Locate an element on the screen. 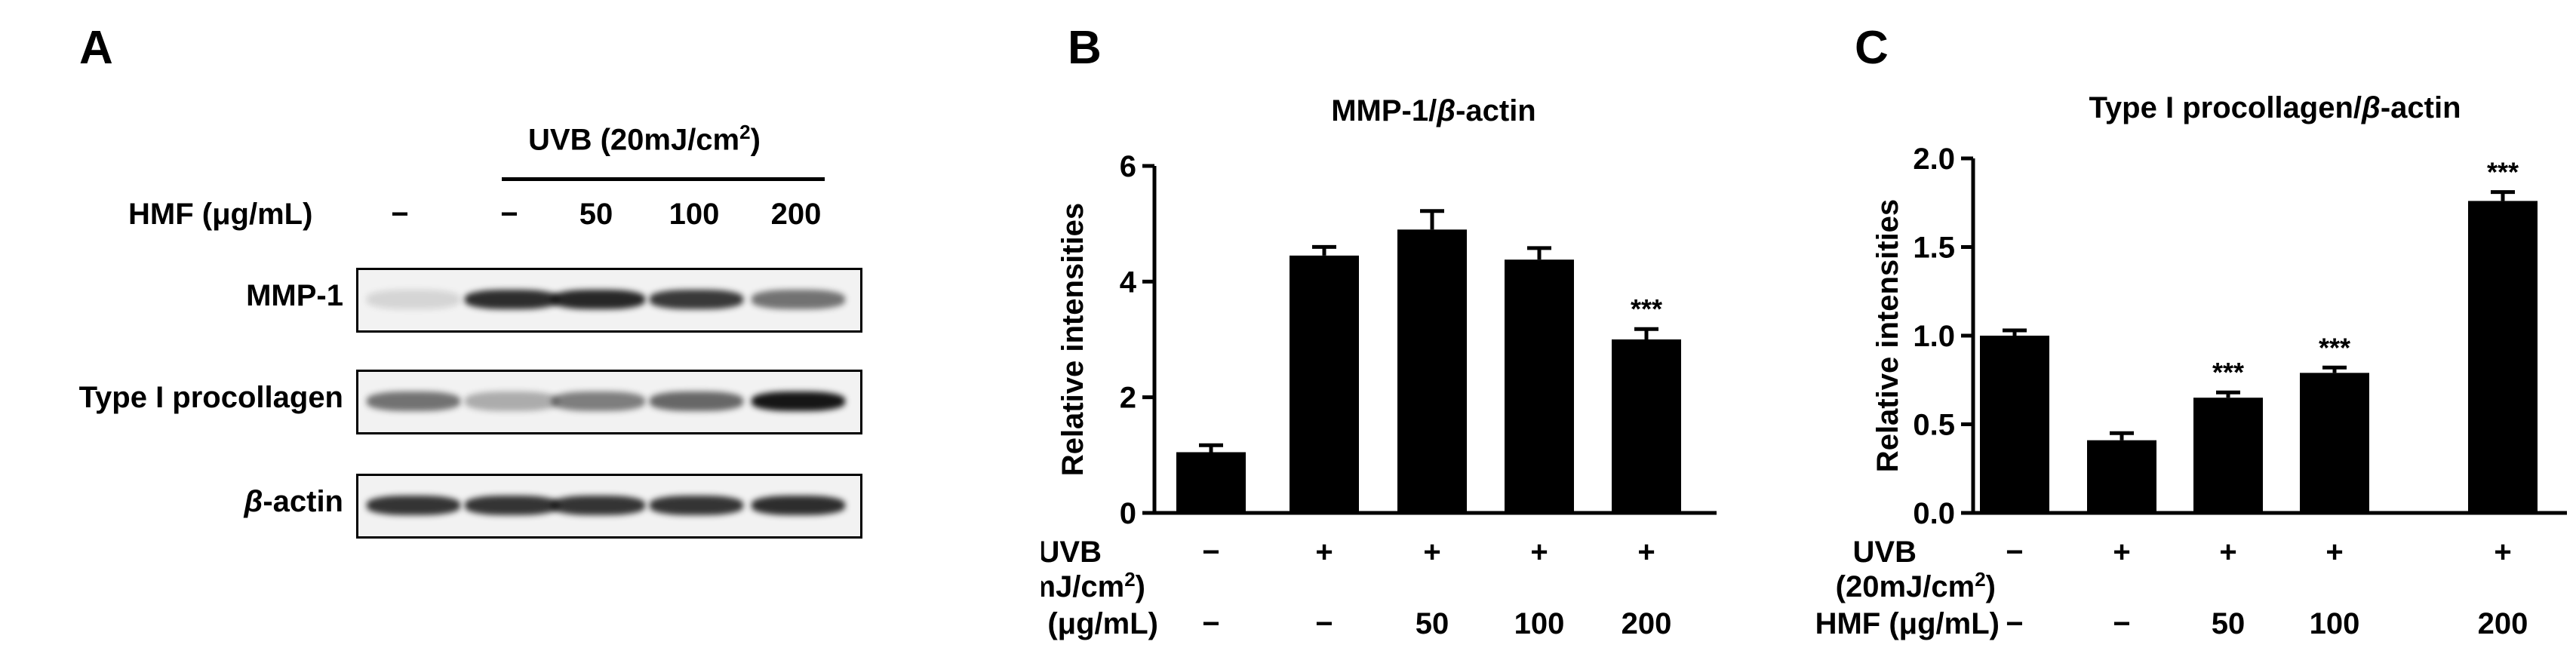  uvb-label-sup: 2 is located at coordinates (745, 132).